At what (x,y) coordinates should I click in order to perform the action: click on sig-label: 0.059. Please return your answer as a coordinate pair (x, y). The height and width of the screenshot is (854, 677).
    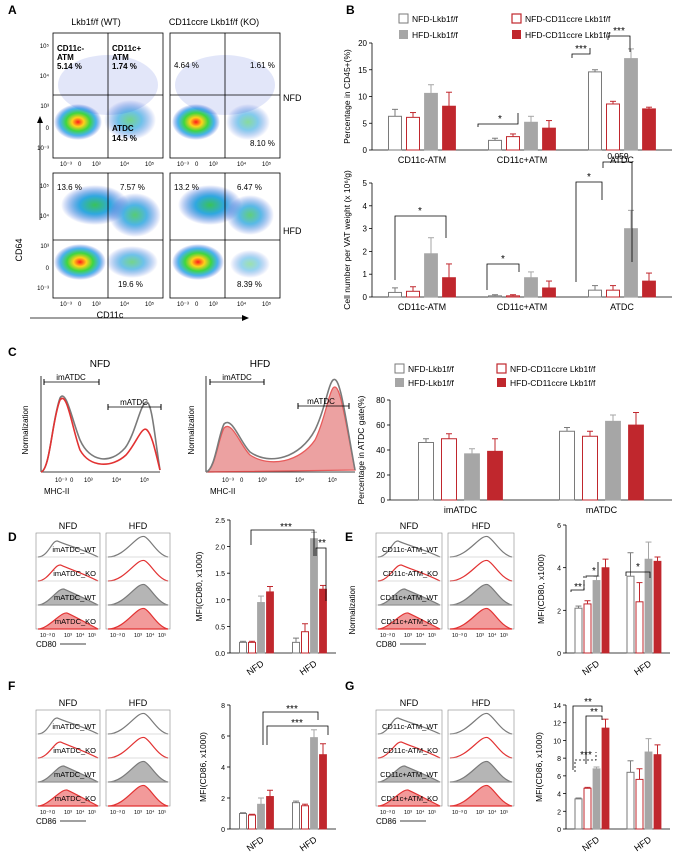
    Looking at the image, I should click on (618, 156).